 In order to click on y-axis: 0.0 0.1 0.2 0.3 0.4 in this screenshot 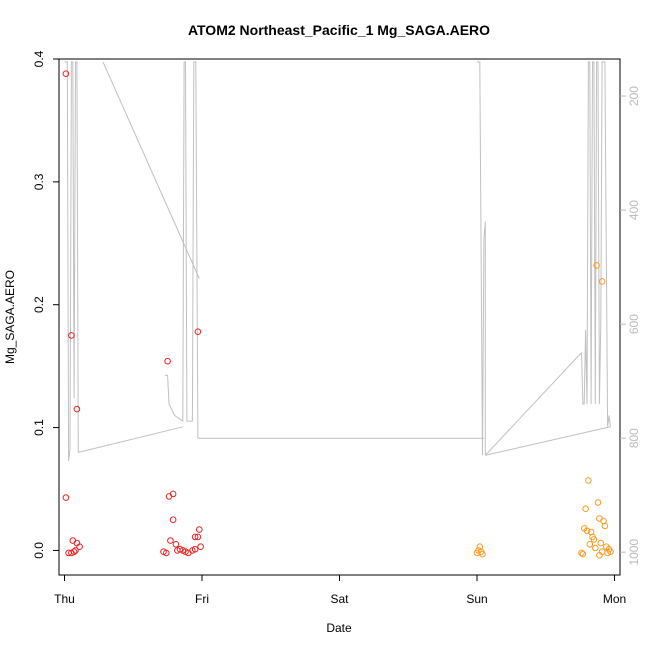, I will do `click(45, 304)`.